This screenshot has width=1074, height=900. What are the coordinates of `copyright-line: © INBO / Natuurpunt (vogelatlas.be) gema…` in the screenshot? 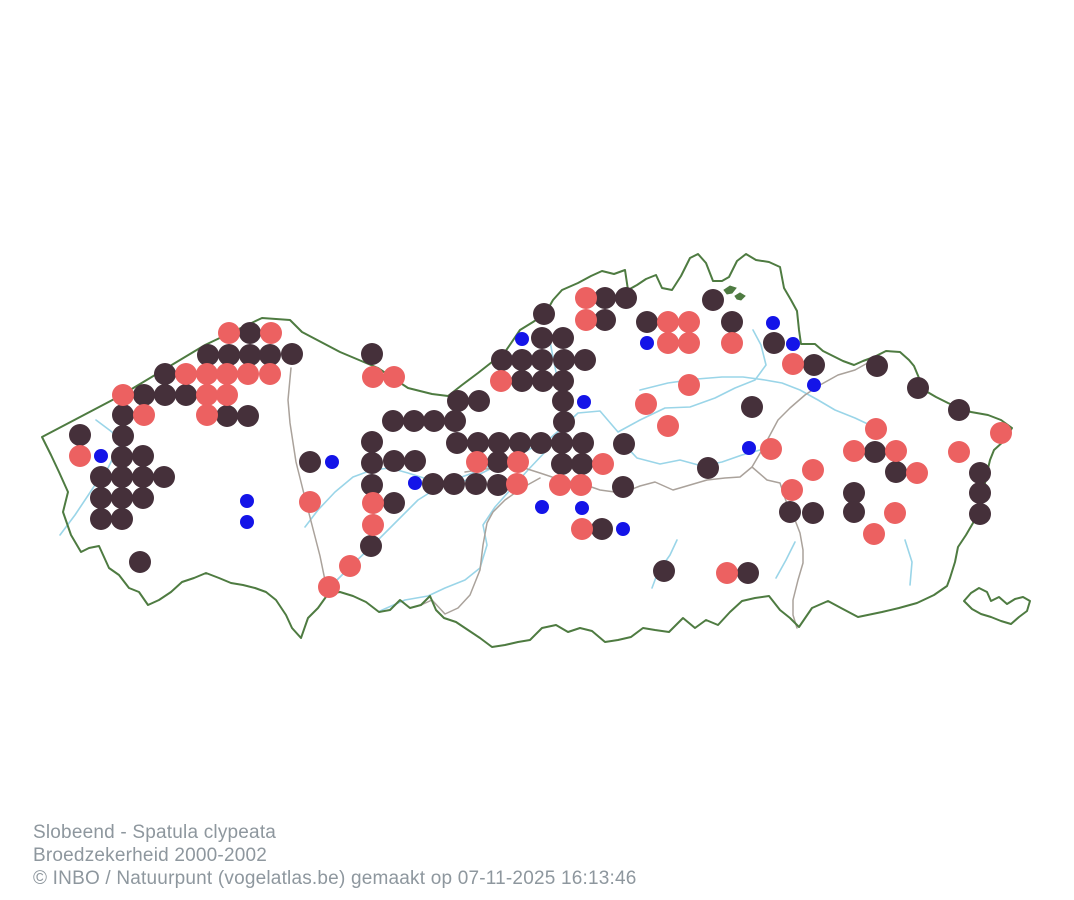 It's located at (335, 878).